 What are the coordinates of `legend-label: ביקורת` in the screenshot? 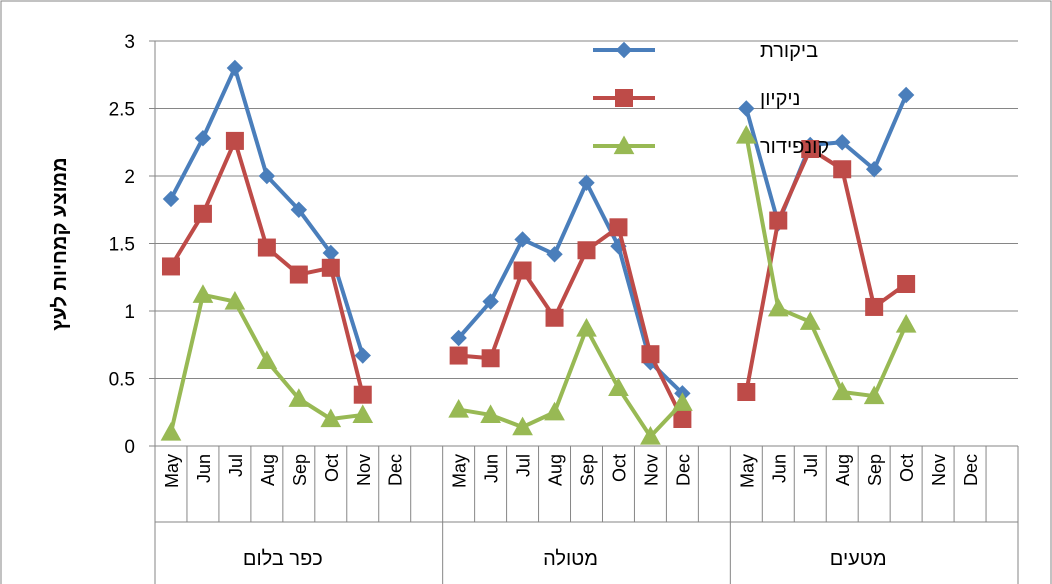 It's located at (789, 51).